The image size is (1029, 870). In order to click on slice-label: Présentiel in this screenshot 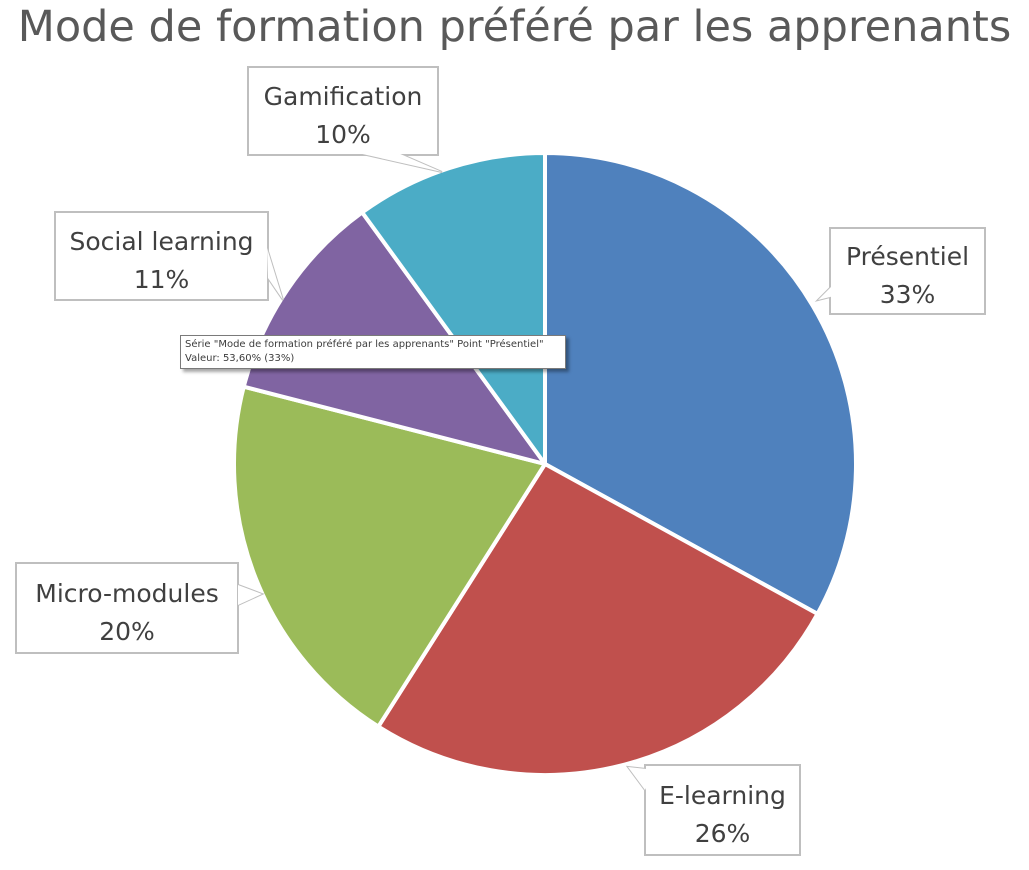, I will do `click(907, 256)`.